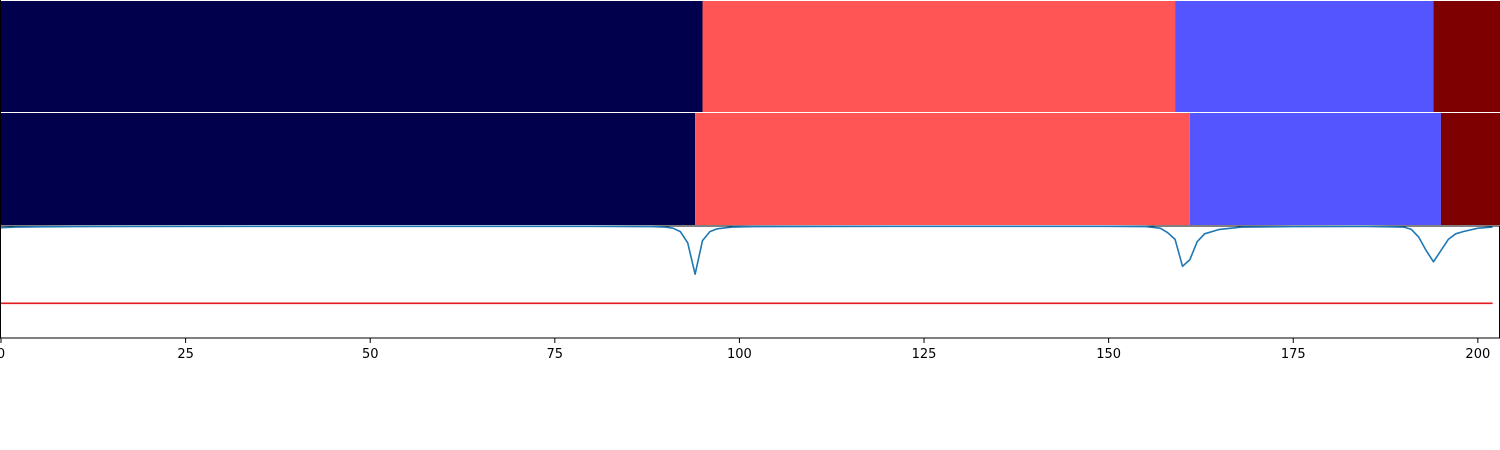 The width and height of the screenshot is (1500, 450). What do you see at coordinates (370, 354) in the screenshot?
I see `x-tick-label: 50` at bounding box center [370, 354].